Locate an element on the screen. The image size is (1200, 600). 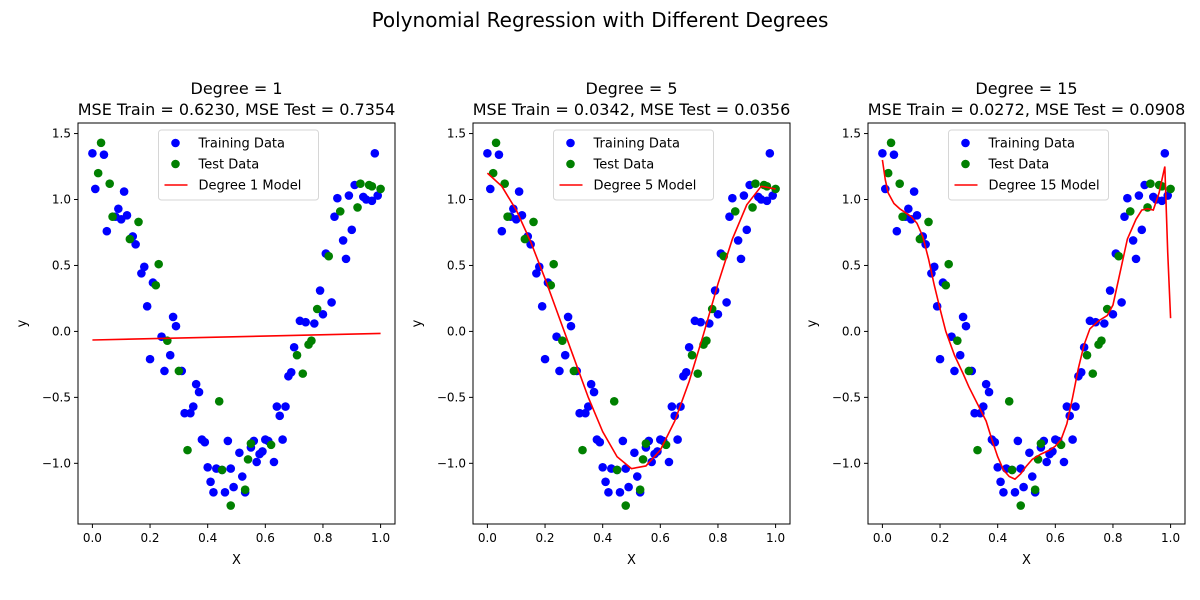
legend-training-label: Training Data is located at coordinates (636, 144).